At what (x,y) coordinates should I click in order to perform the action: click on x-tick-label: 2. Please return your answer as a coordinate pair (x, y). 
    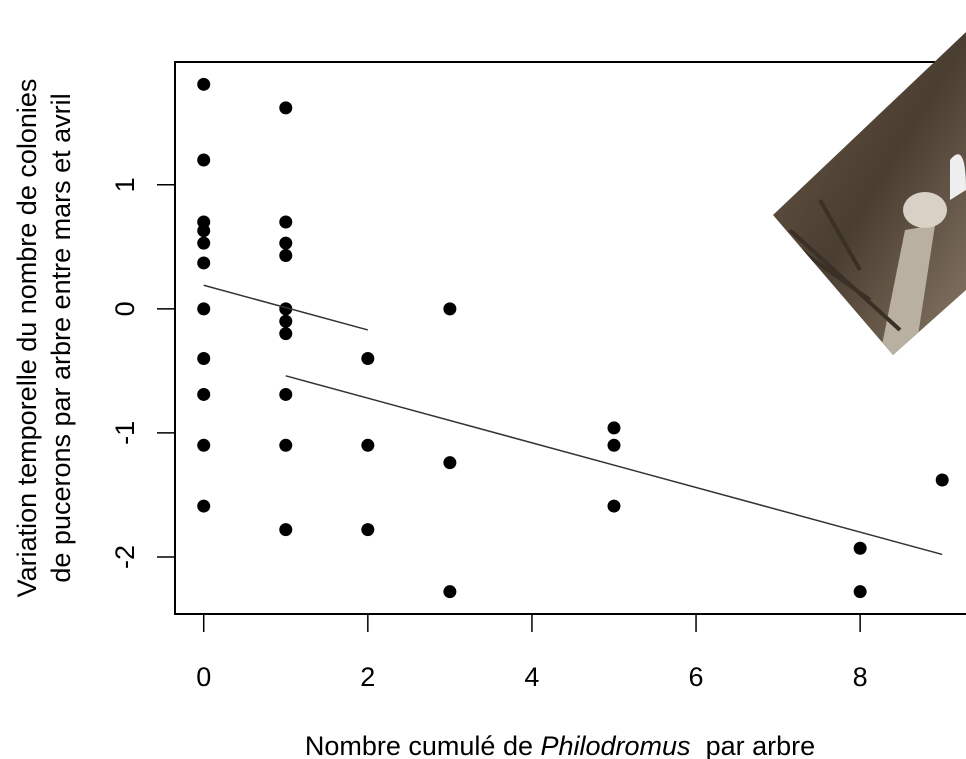
    Looking at the image, I should click on (367, 677).